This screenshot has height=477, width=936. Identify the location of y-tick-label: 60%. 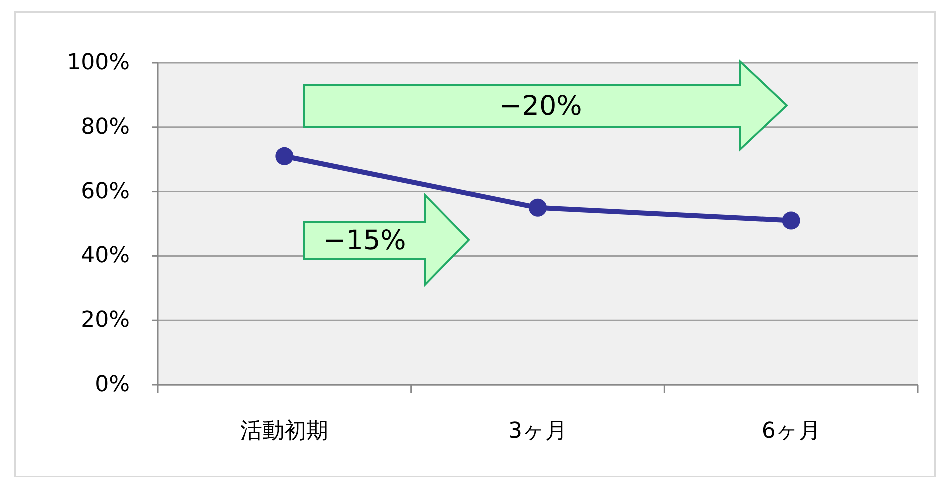
(105, 191).